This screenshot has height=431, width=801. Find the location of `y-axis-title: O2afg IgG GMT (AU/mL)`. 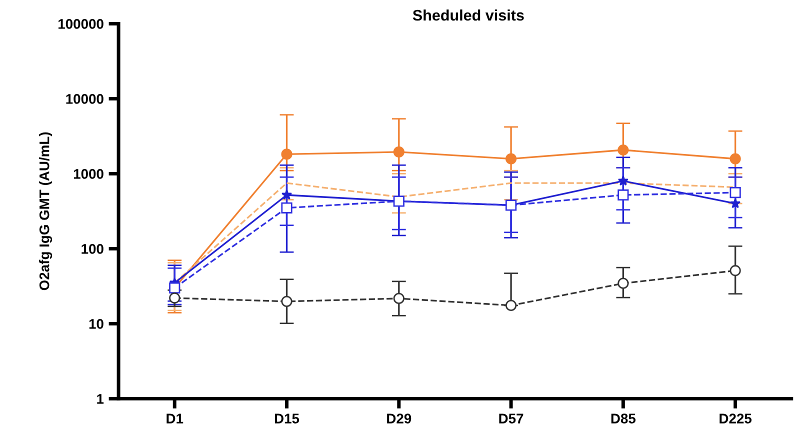

y-axis-title: O2afg IgG GMT (AU/mL) is located at coordinates (45, 211).